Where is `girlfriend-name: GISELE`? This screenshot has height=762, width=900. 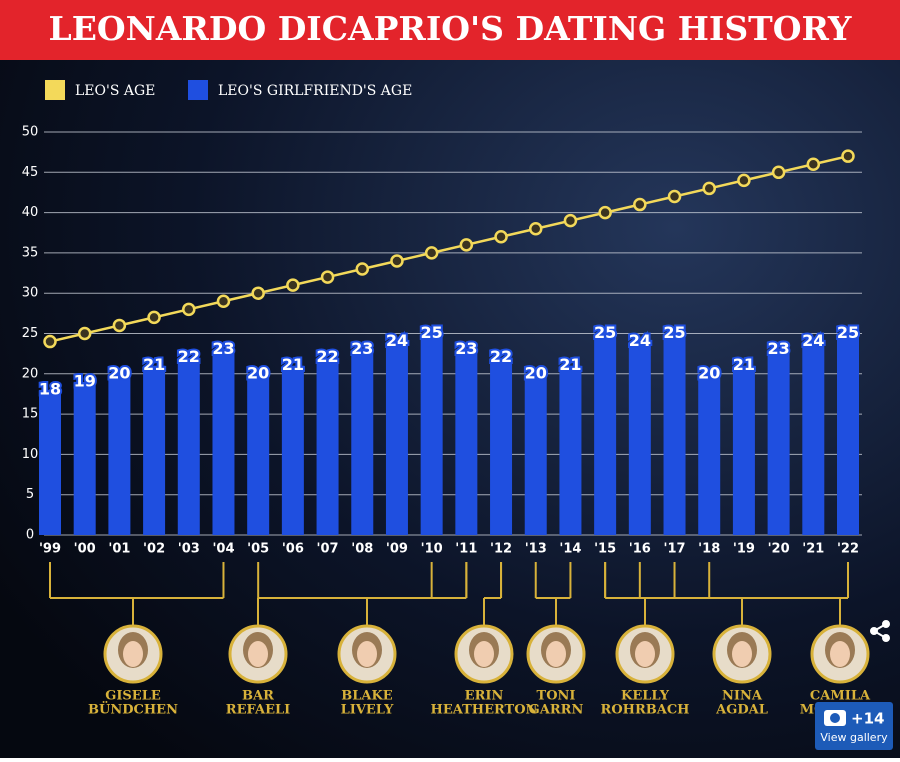 girlfriend-name: GISELE is located at coordinates (133, 696).